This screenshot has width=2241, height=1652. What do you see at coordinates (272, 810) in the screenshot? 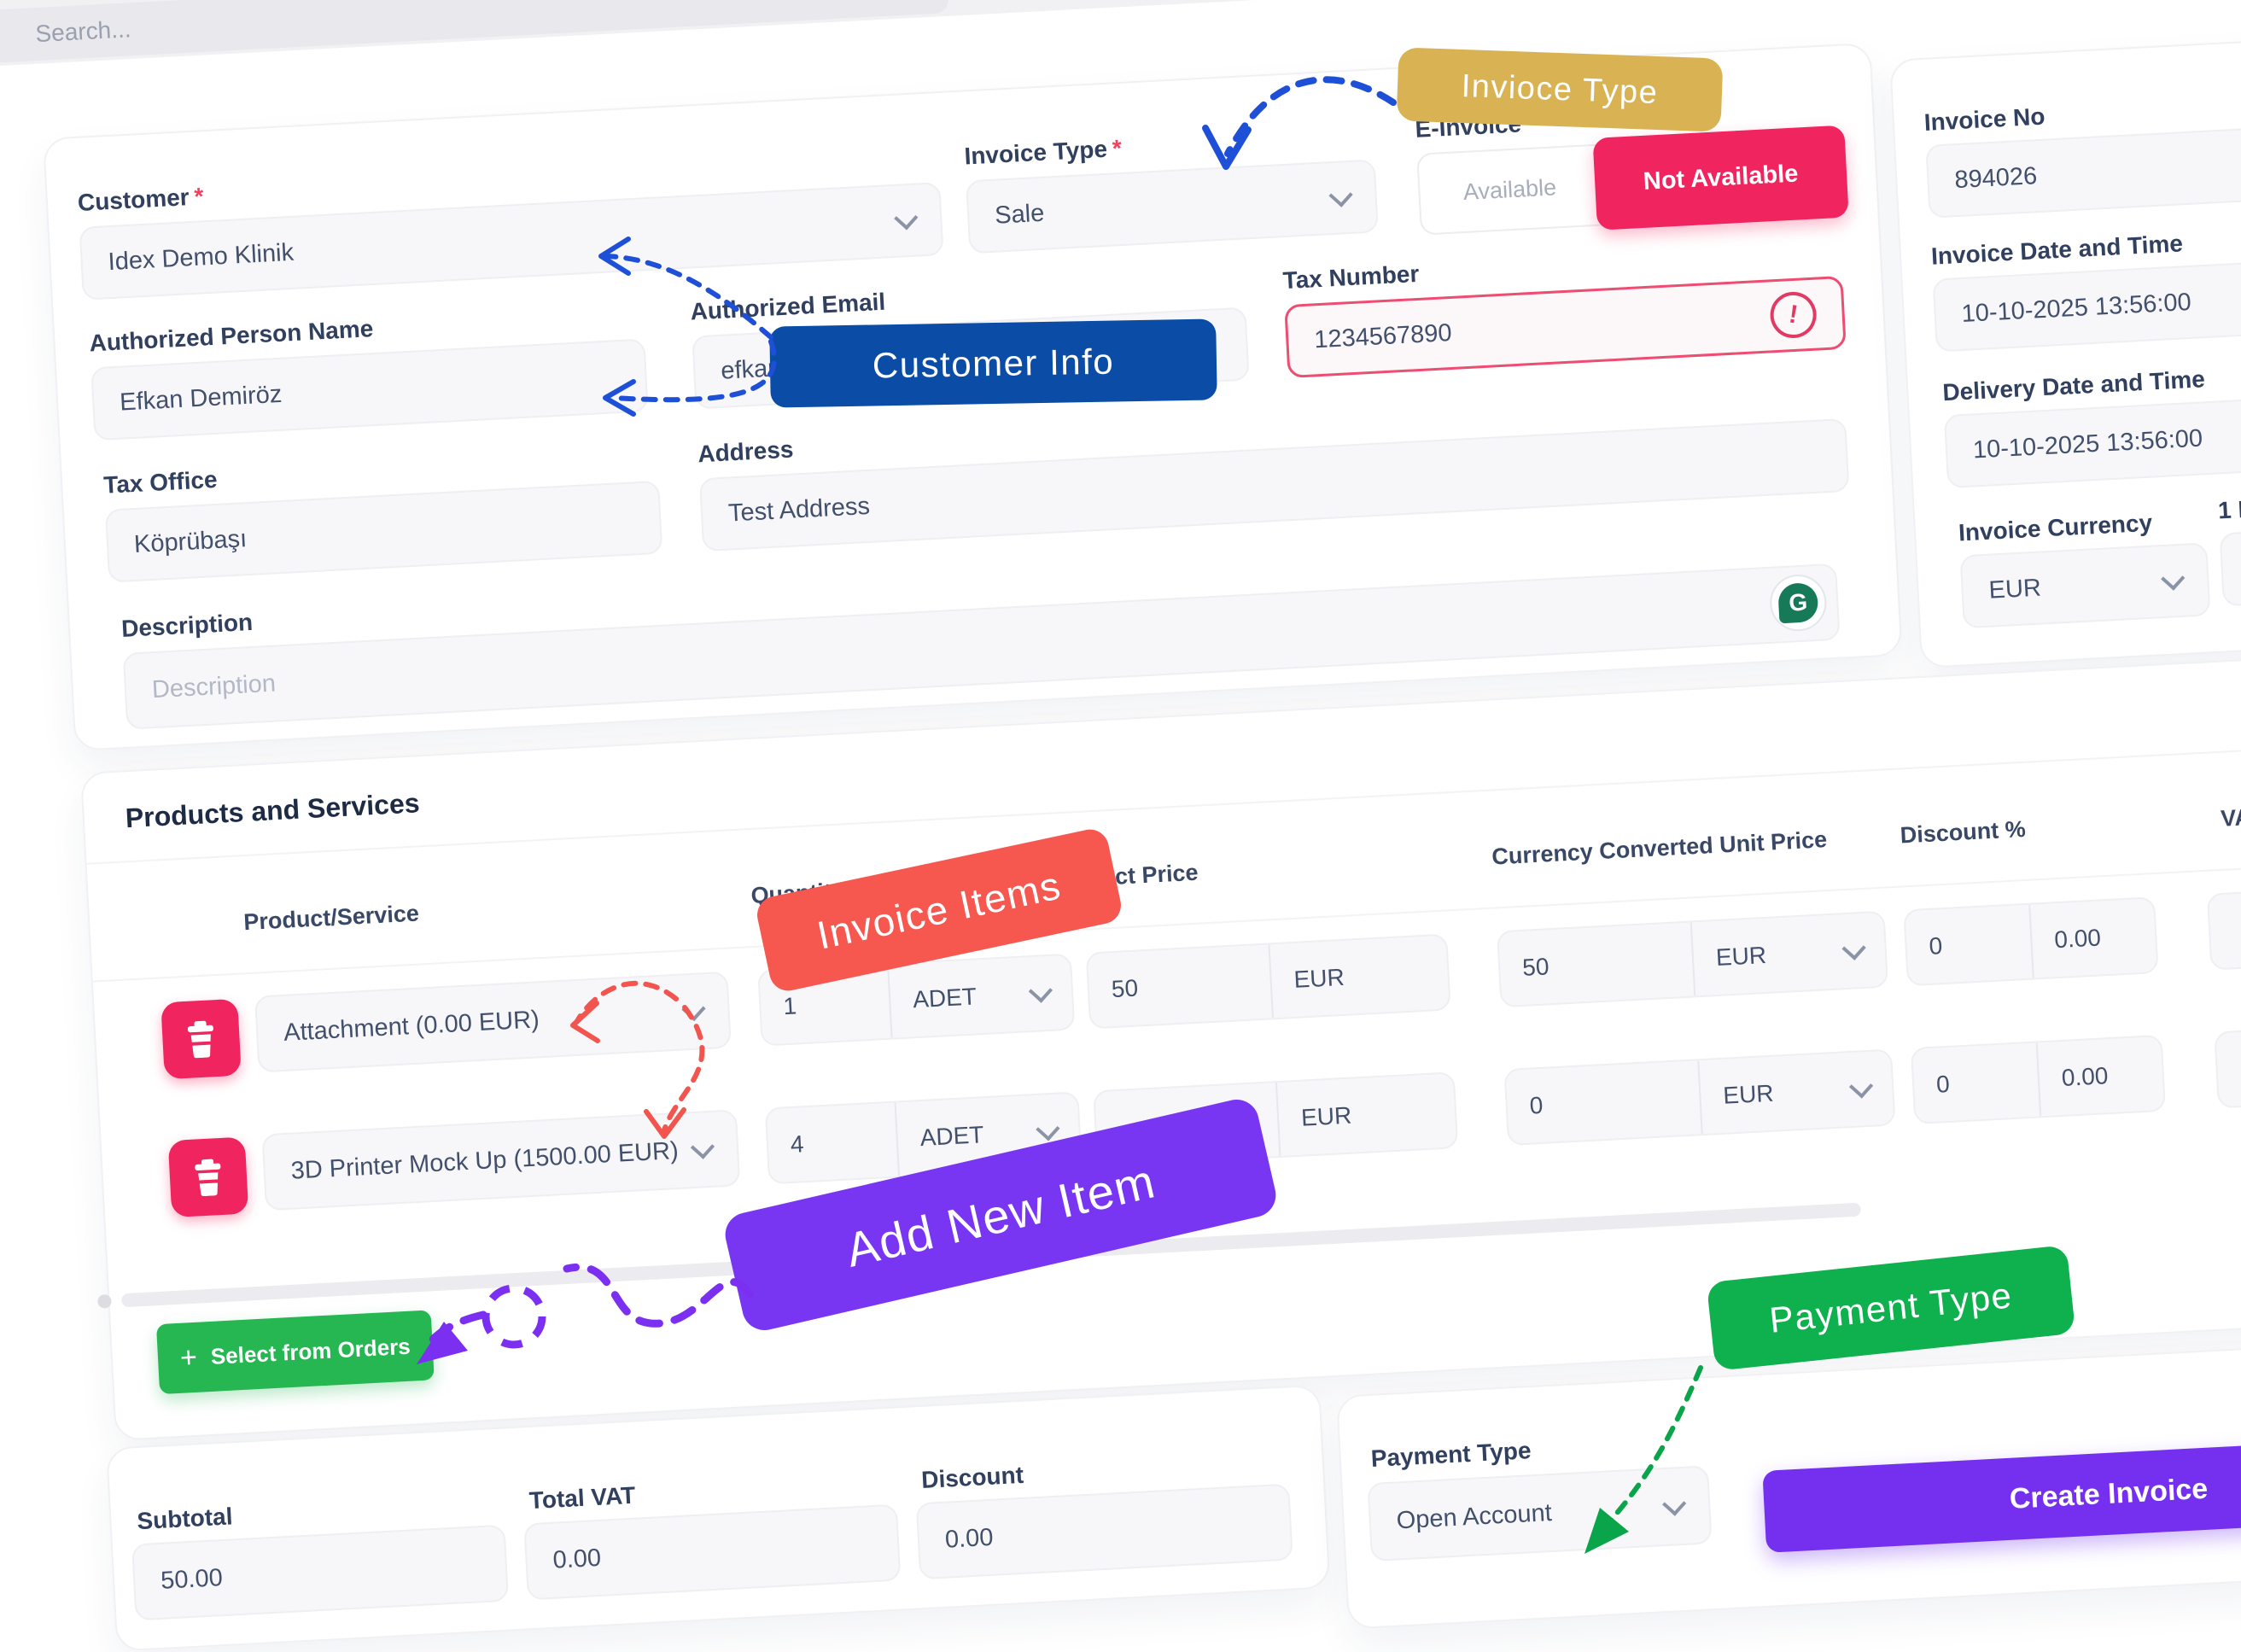
I see `products-title: Products and Services` at bounding box center [272, 810].